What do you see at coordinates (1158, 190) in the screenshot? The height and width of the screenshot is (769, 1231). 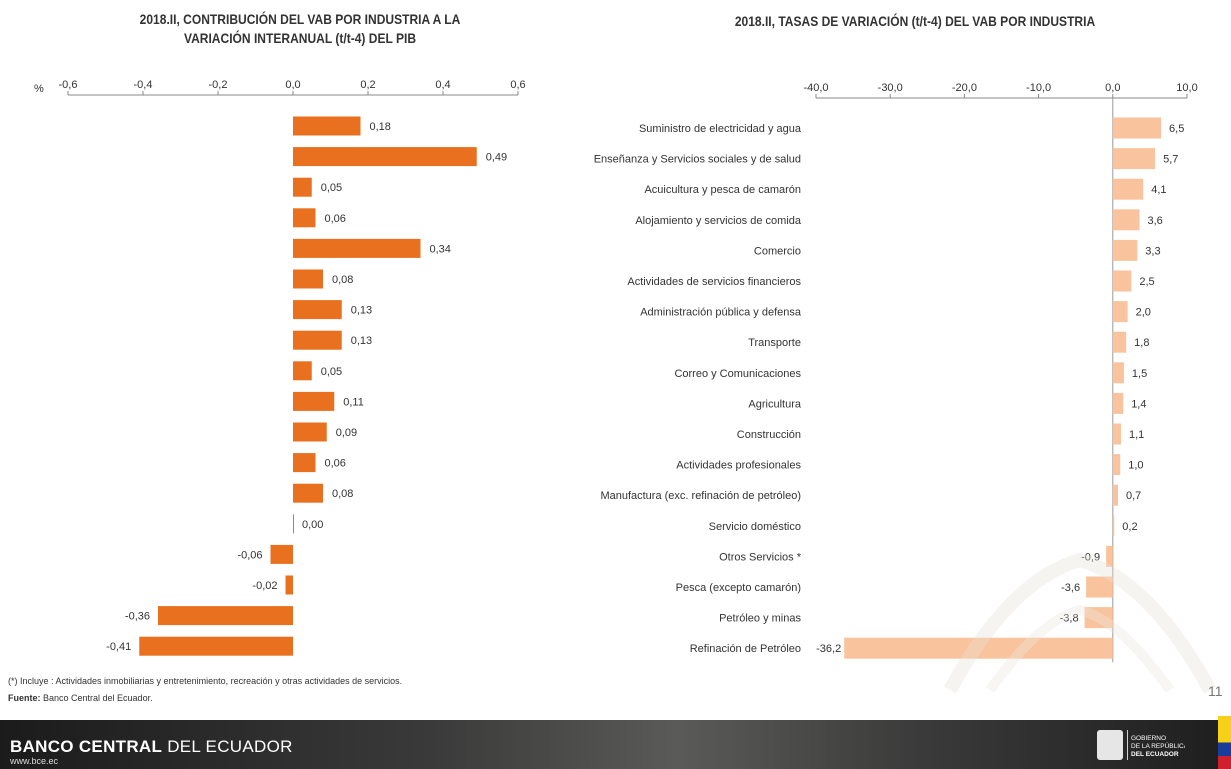 I see `data-label: 4,1` at bounding box center [1158, 190].